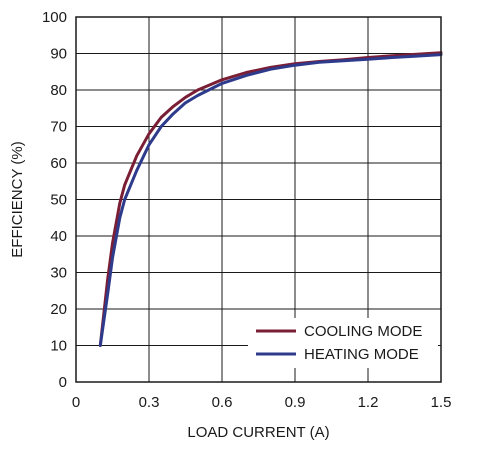 The width and height of the screenshot is (480, 449). What do you see at coordinates (368, 402) in the screenshot?
I see `x-tick-label: 1.2` at bounding box center [368, 402].